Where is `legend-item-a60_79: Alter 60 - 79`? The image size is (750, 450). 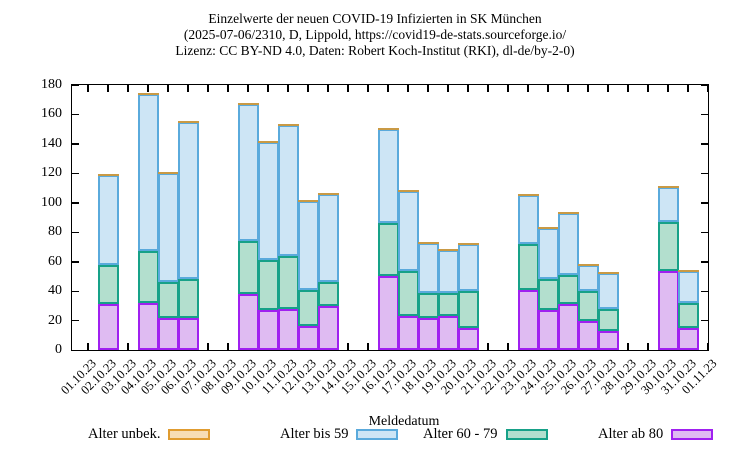 legend-item-a60_79: Alter 60 - 79 is located at coordinates (485, 434).